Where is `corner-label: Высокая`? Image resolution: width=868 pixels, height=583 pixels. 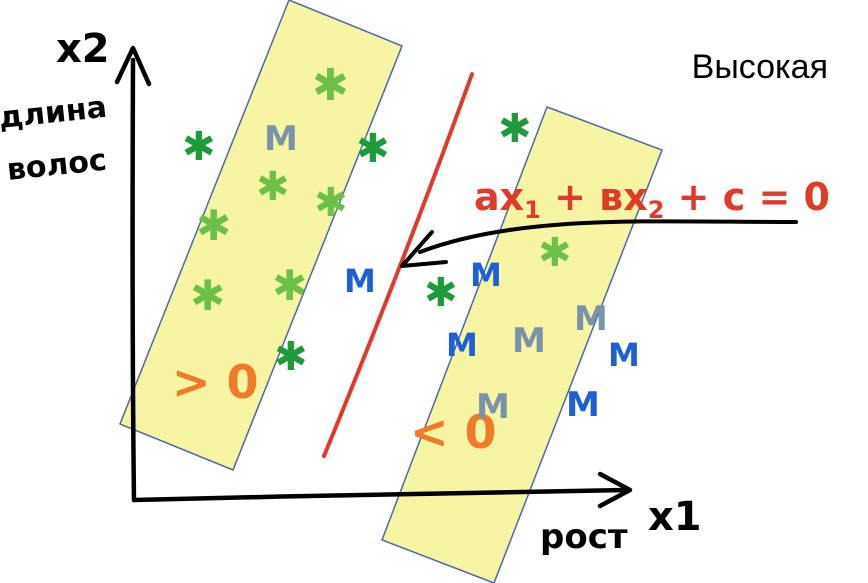
corner-label: Высокая is located at coordinates (759, 67).